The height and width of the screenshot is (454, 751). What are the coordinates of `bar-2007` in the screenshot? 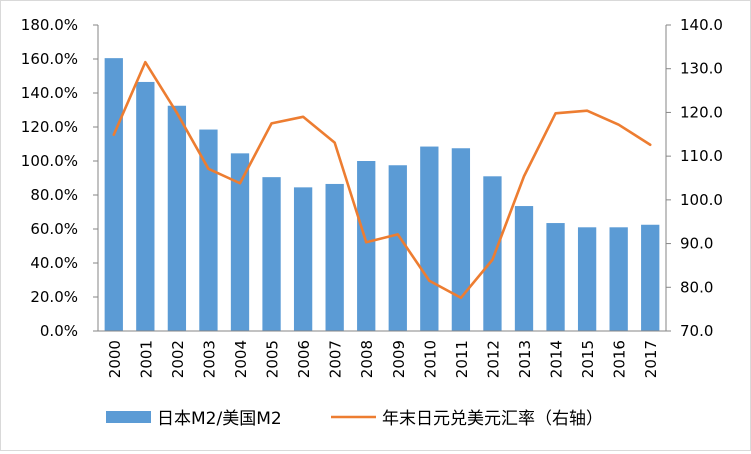 It's located at (335, 257).